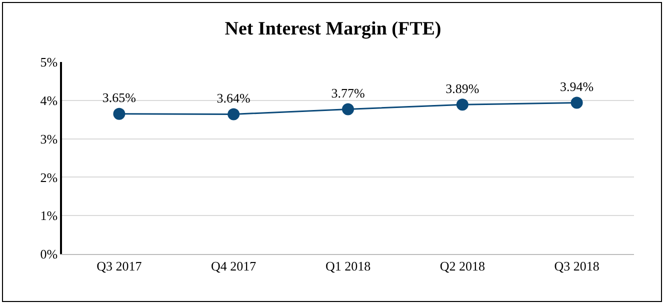 The height and width of the screenshot is (306, 666). I want to click on x-tick-label: Q3 2018, so click(577, 266).